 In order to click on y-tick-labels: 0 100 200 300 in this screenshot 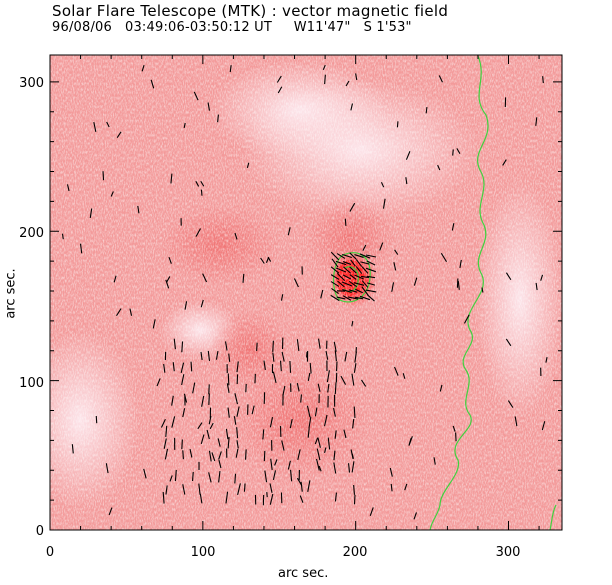, I will do `click(31, 307)`.